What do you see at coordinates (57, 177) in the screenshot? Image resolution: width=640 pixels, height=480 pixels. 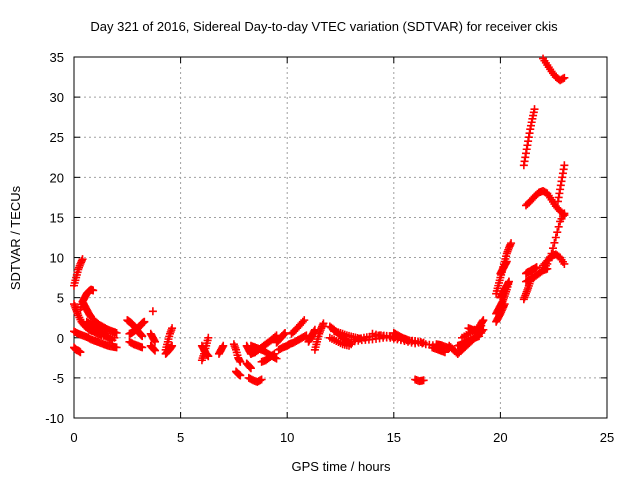 I see `y-tick-label: 20` at bounding box center [57, 177].